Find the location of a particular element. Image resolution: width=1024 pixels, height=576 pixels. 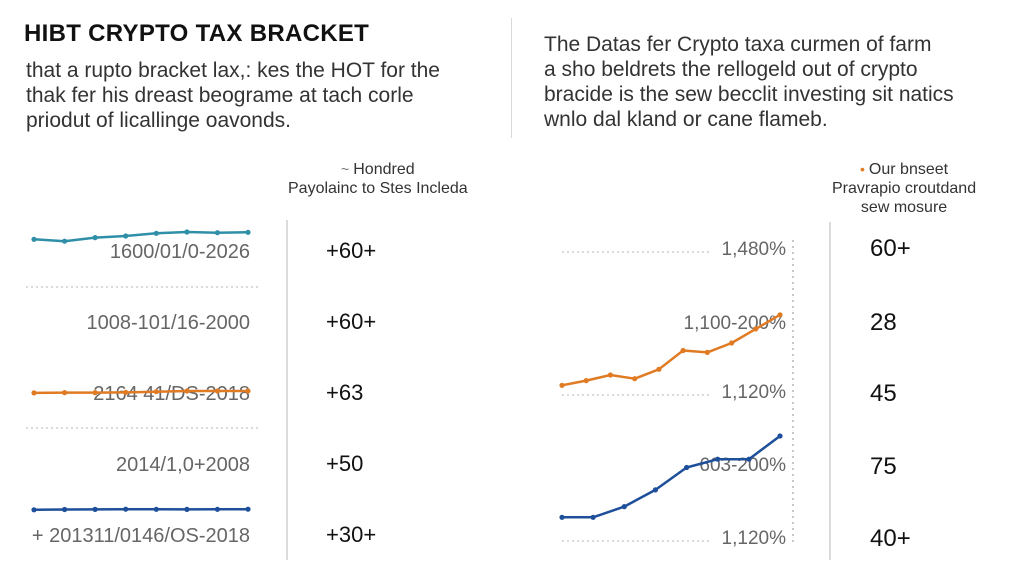

page-title: HIBT CRYPTO TAX BRACKET is located at coordinates (197, 33).